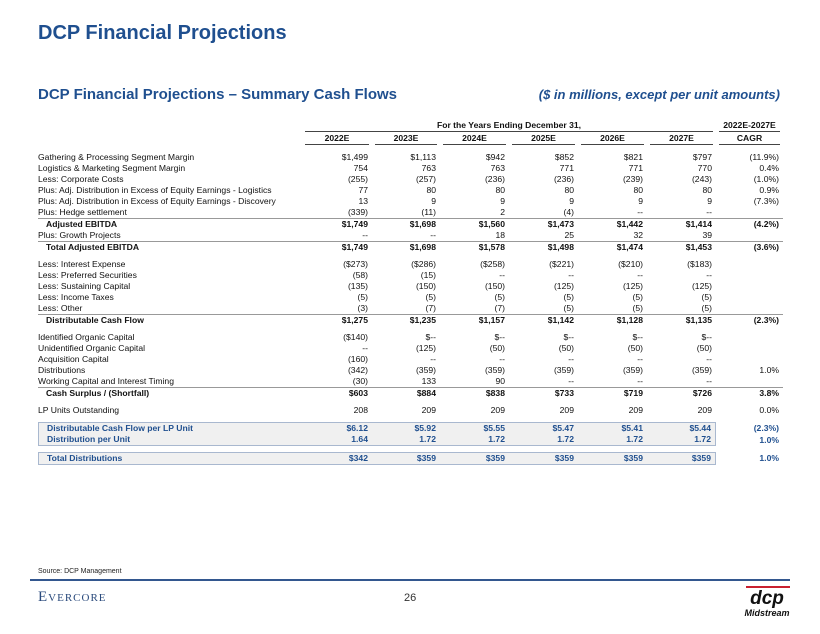 The width and height of the screenshot is (820, 634). Describe the element at coordinates (659, 94) in the screenshot. I see `units-note: ($ in millions, except per unit amounts)` at that location.